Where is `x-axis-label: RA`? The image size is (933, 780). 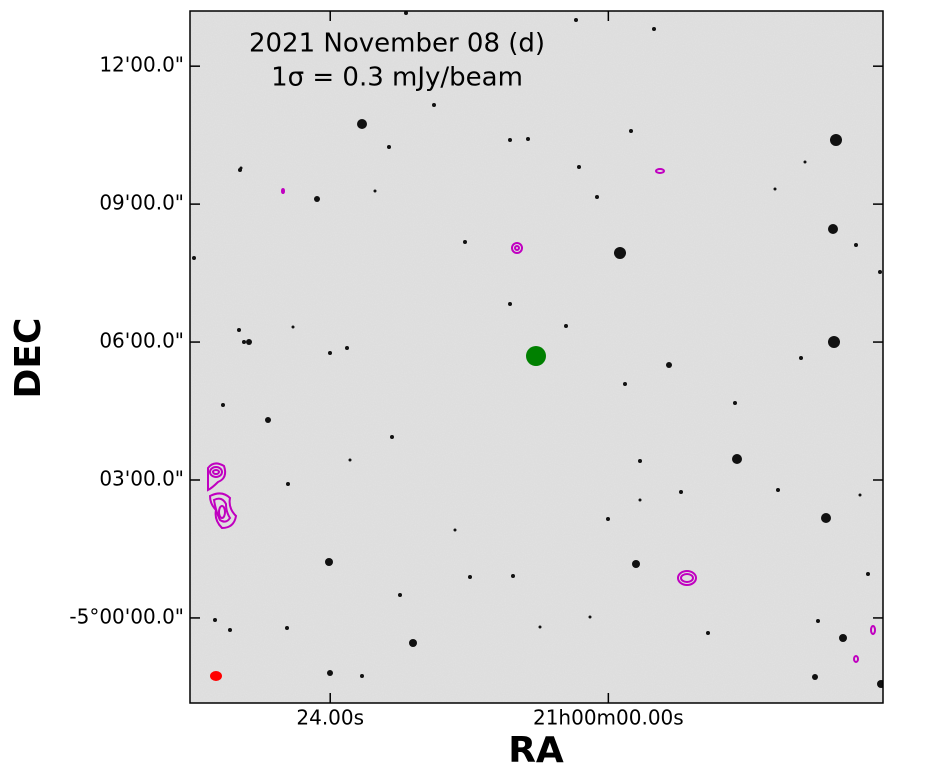 x-axis-label: RA is located at coordinates (536, 750).